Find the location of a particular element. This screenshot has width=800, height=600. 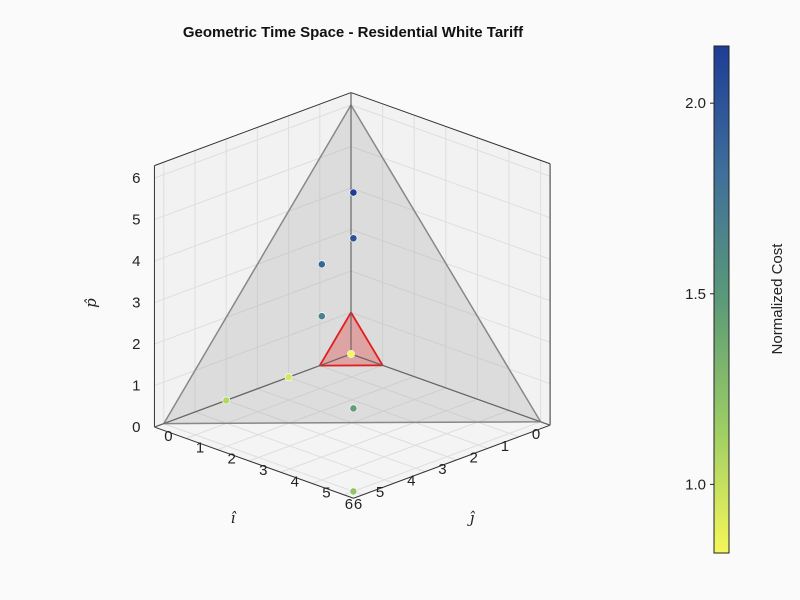

colorbar-tick-label: 1.5 is located at coordinates (695, 294).